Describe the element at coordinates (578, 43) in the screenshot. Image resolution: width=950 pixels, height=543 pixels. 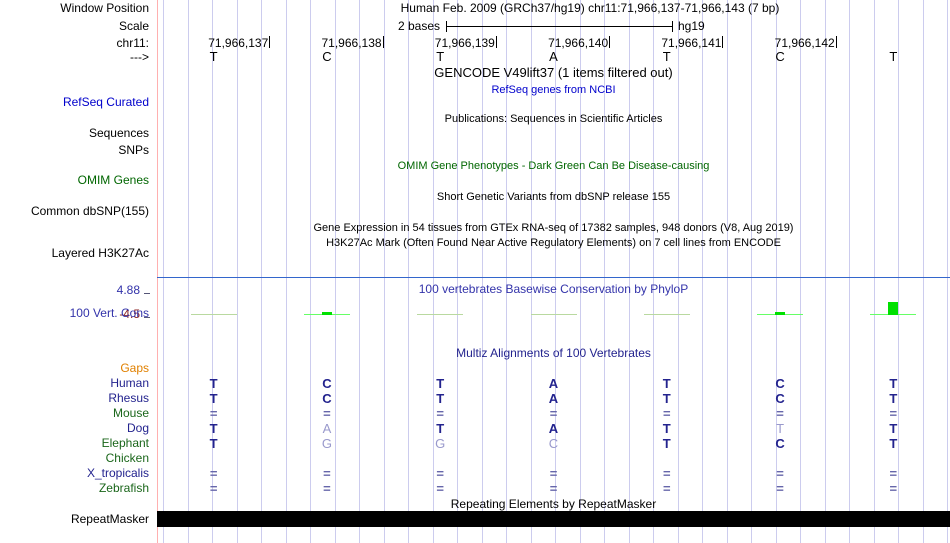
I see `ruler-position-label: 71,966,140` at that location.